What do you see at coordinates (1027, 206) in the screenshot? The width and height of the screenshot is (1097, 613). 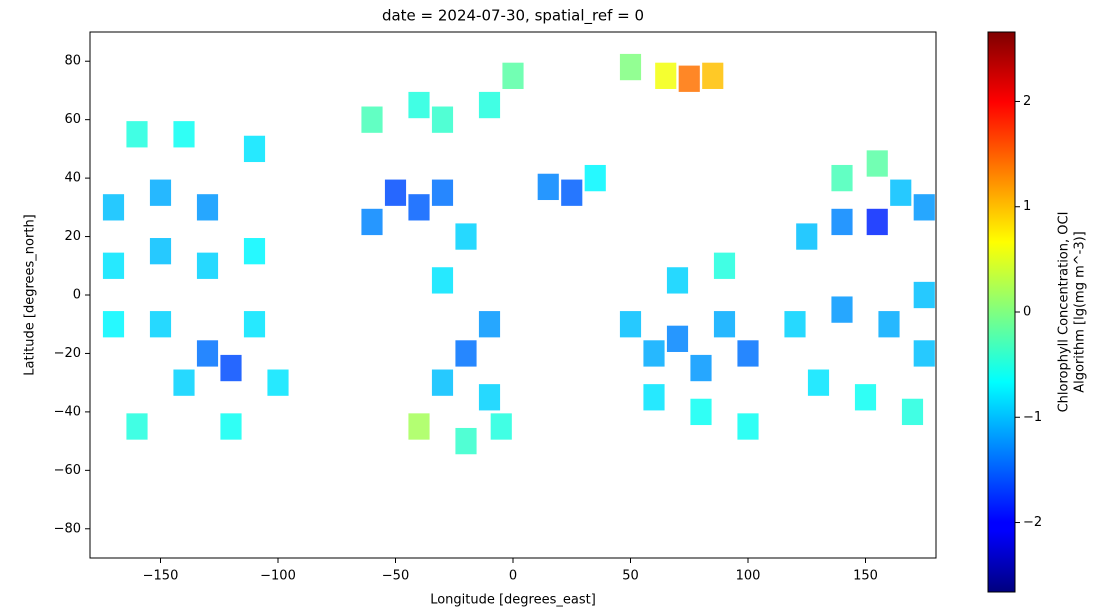 I see `colorbar-tick-label: 1` at bounding box center [1027, 206].